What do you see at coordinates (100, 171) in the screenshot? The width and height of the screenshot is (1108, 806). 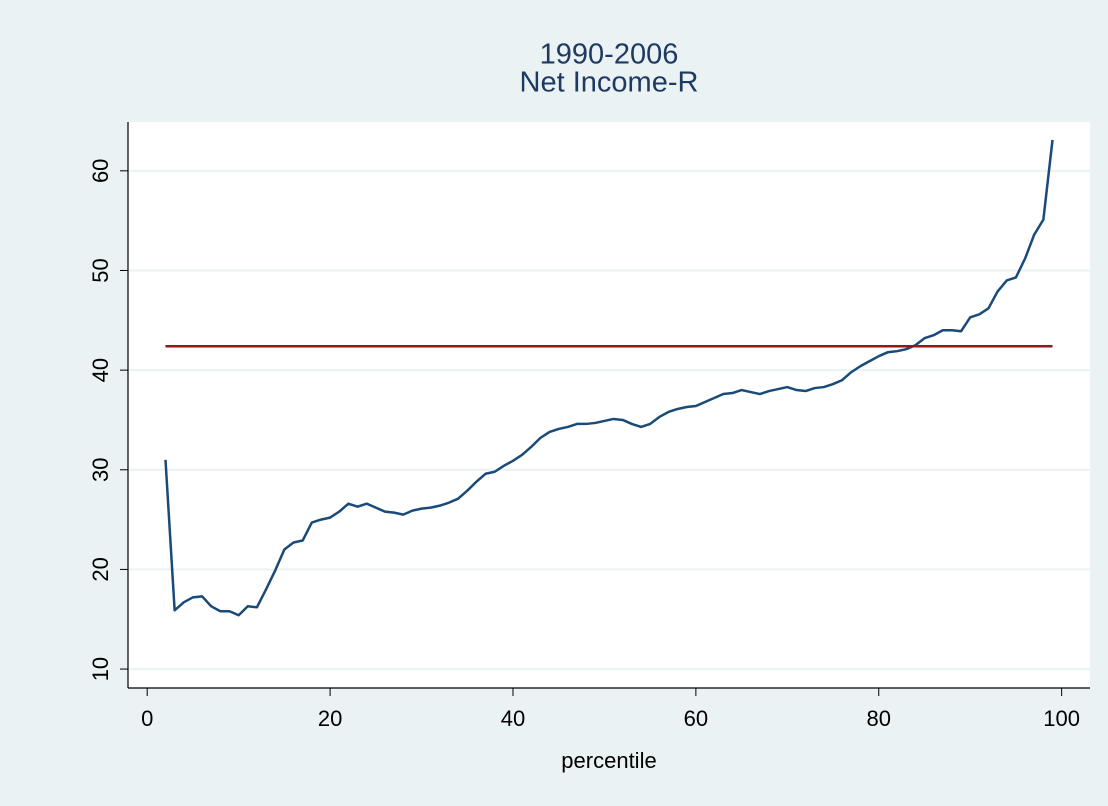 I see `y-tick-label: 60` at bounding box center [100, 171].